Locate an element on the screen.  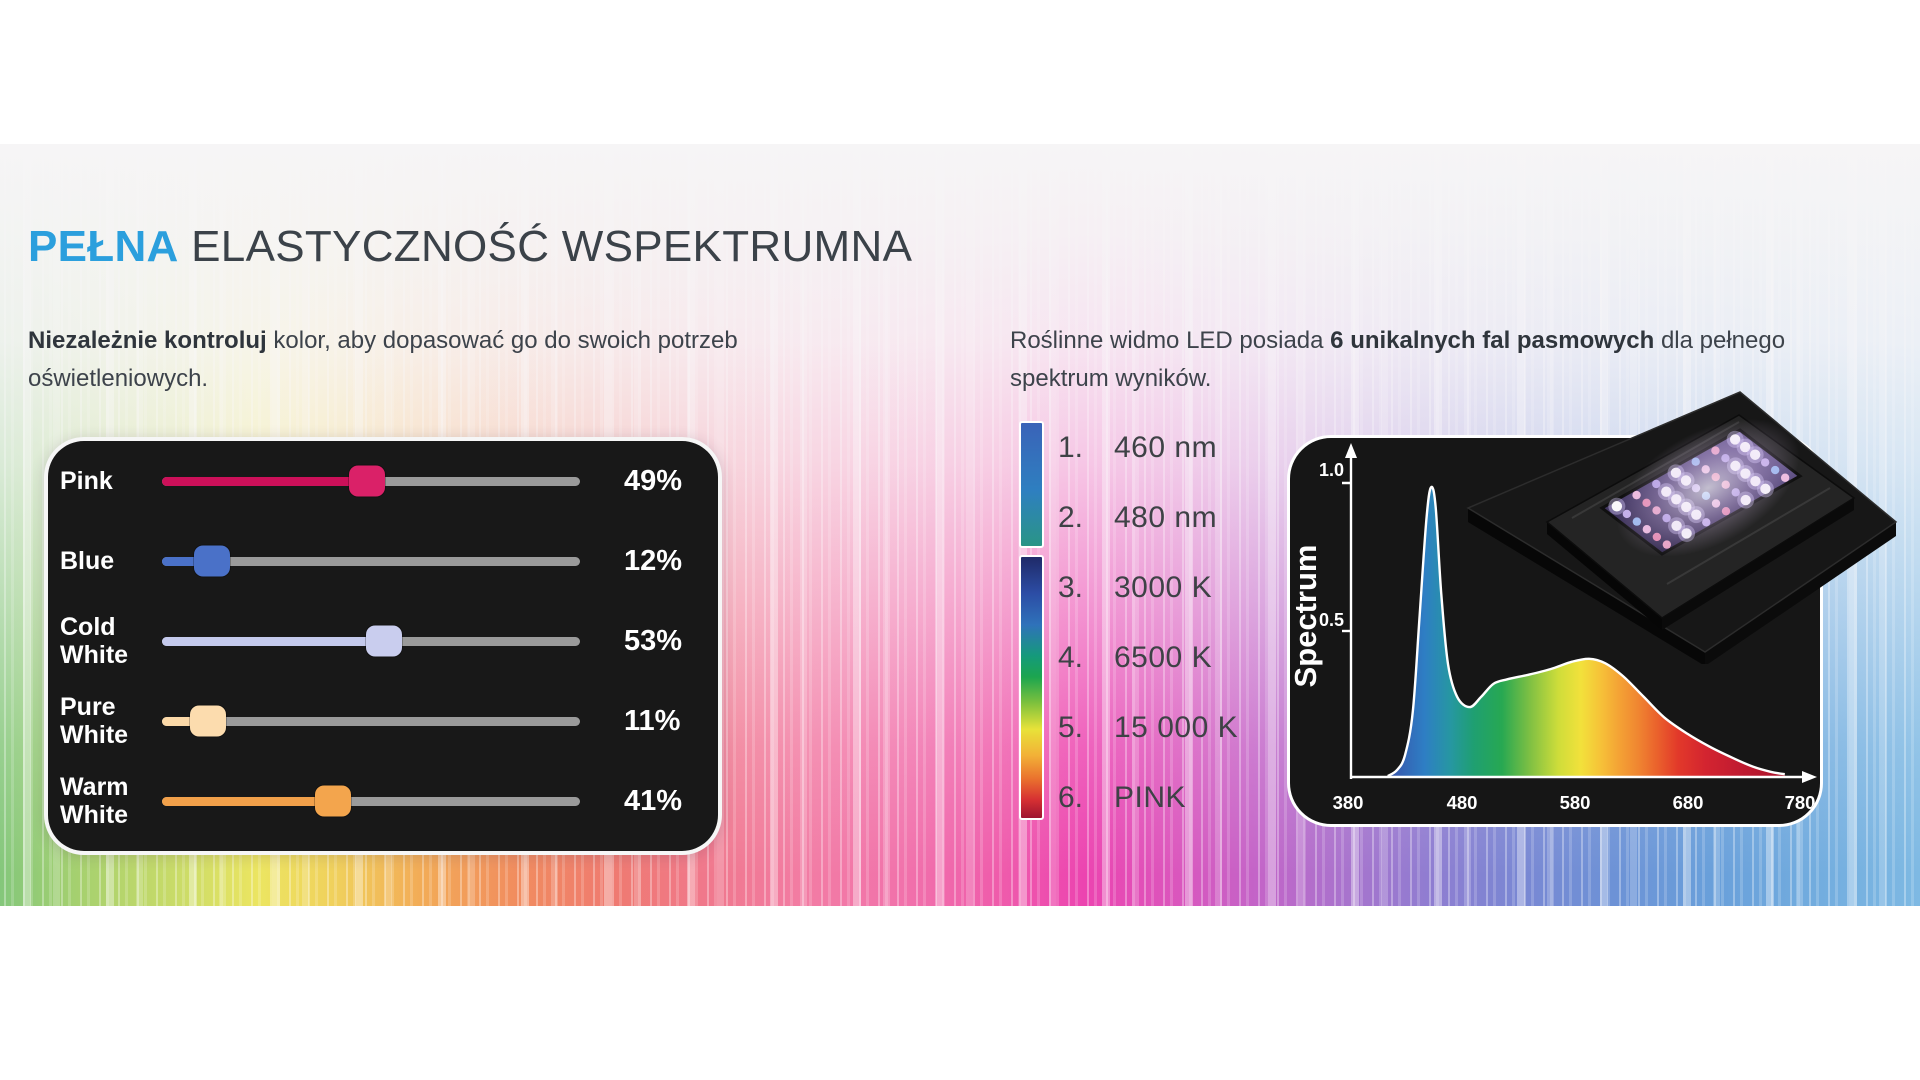
intro-left-bold: Niezależnie kontroluj is located at coordinates (147, 340).